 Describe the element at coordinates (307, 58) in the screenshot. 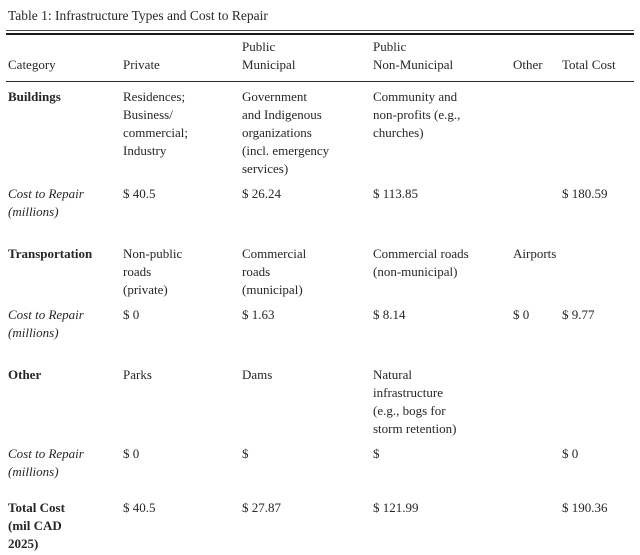

I see `col-header-public-municipal: Public Municipal` at that location.